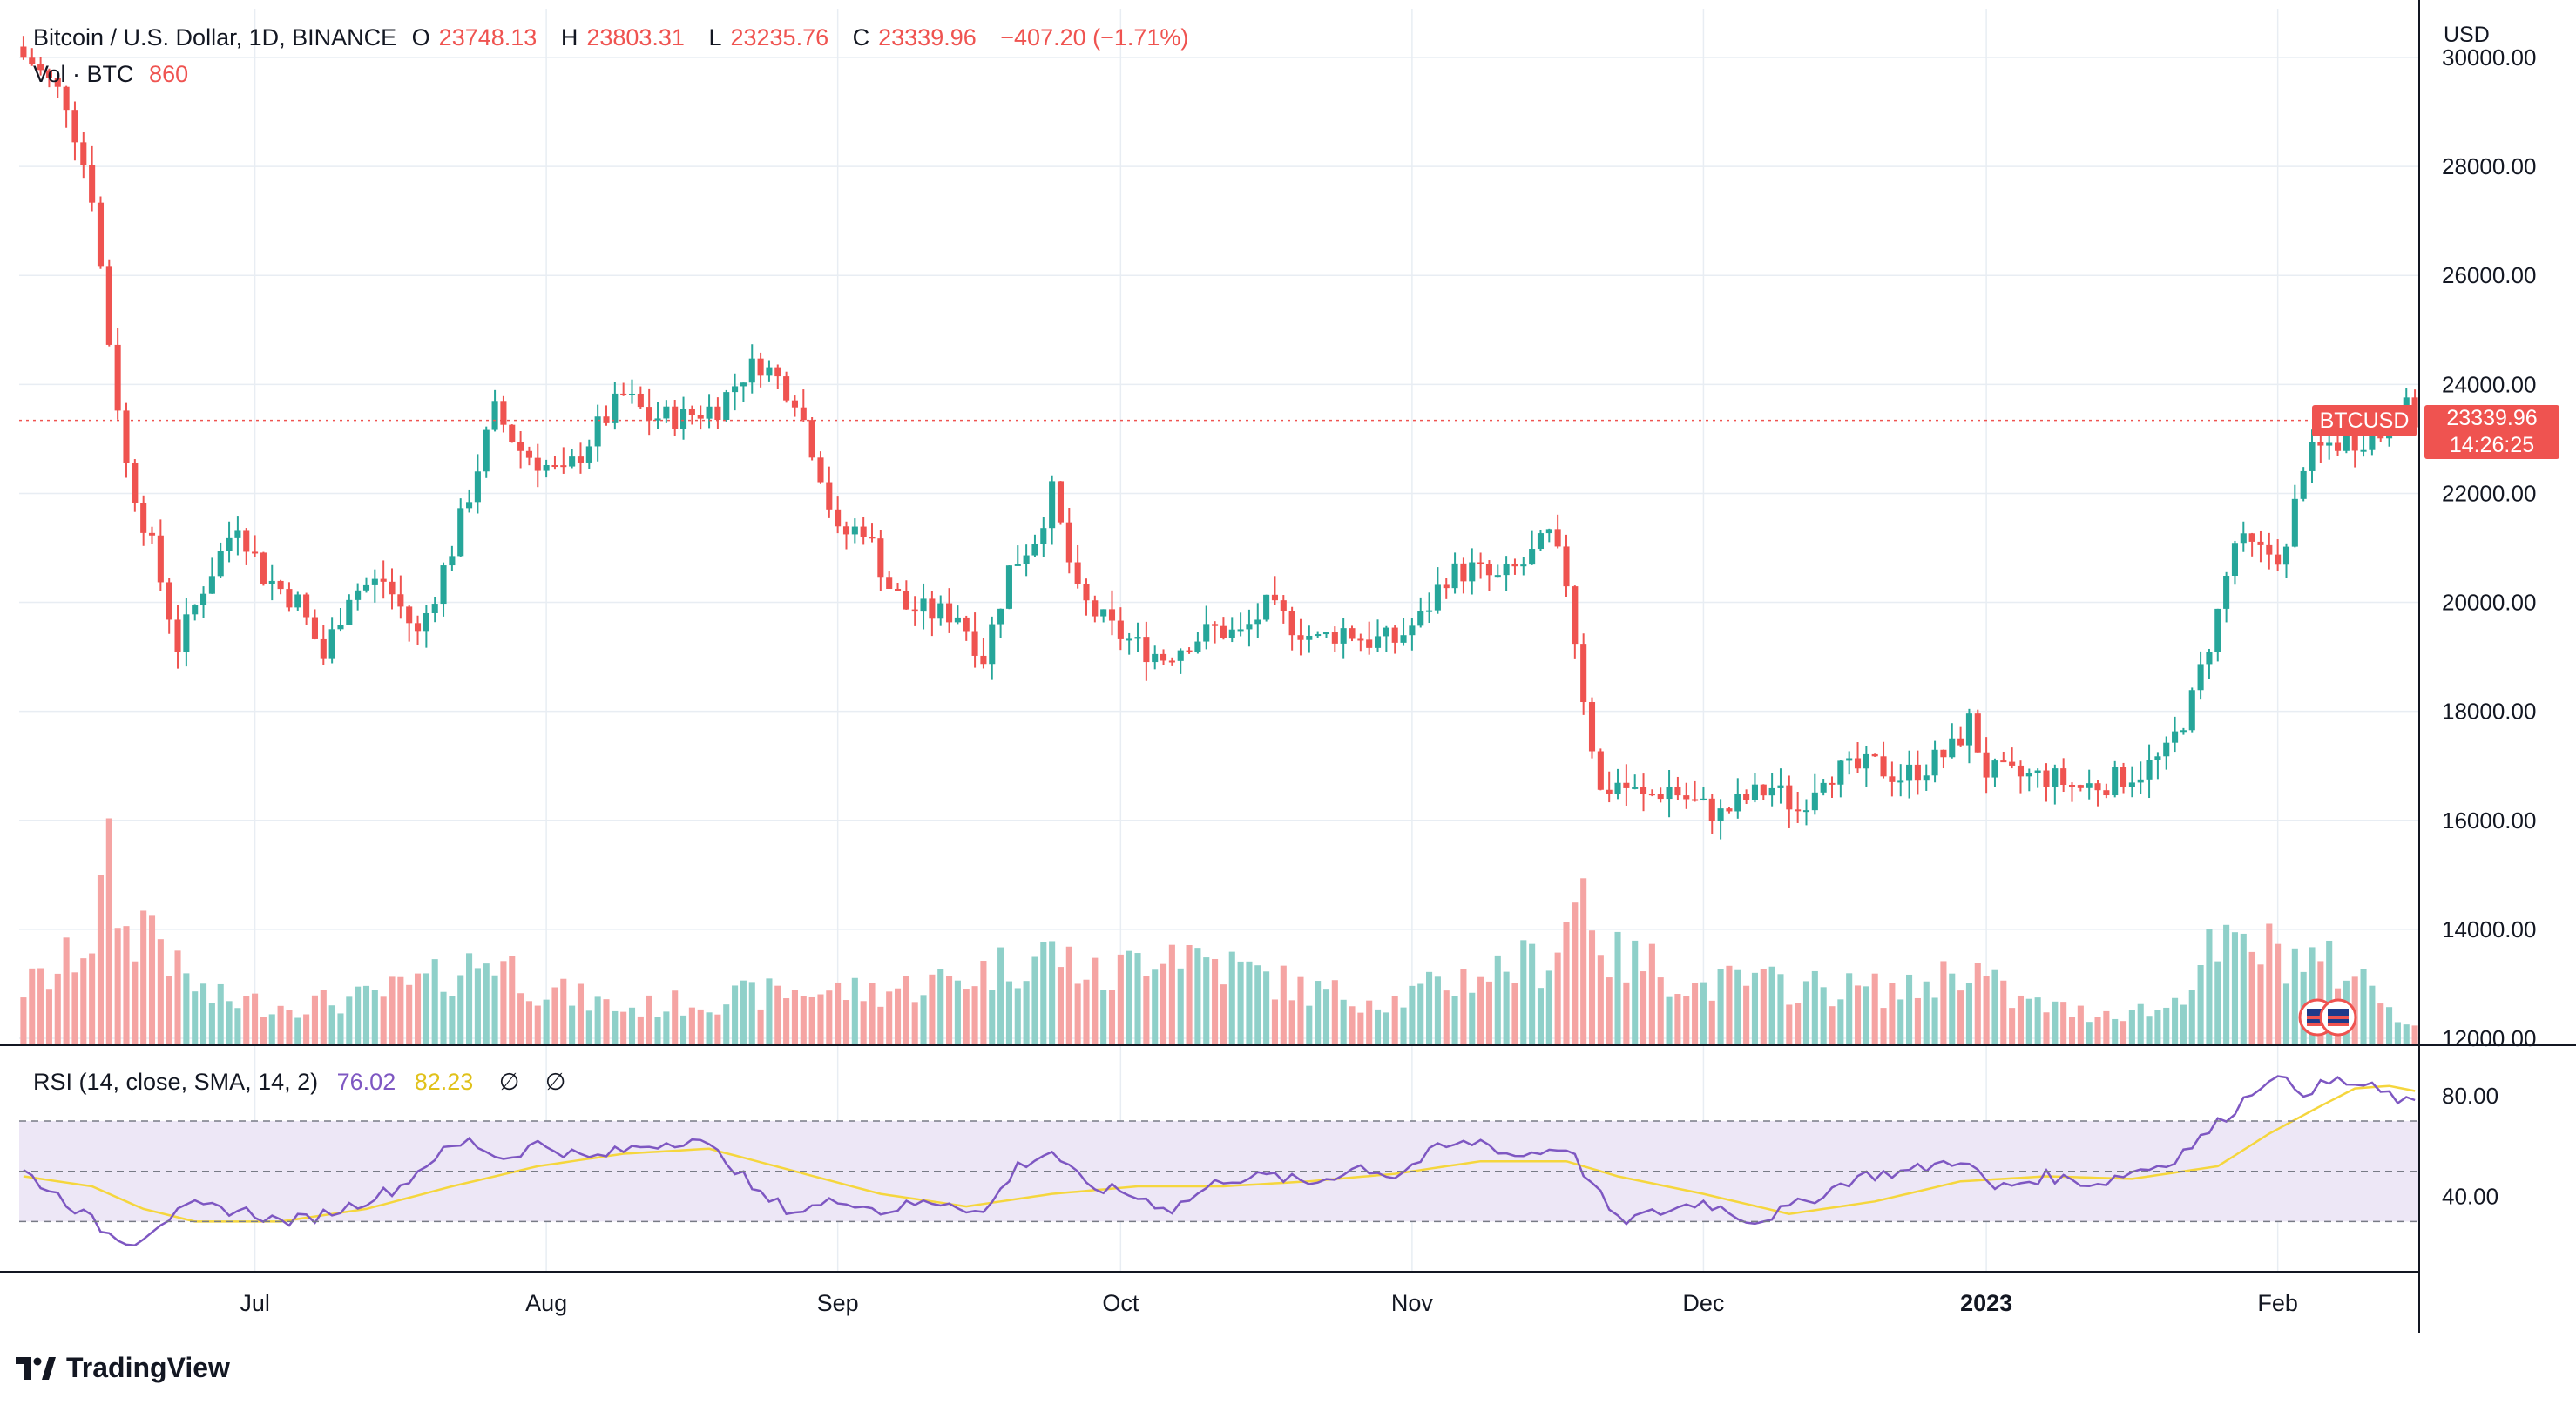 The height and width of the screenshot is (1405, 2576). Describe the element at coordinates (1219, 1160) in the screenshot. I see `rsi-line` at that location.